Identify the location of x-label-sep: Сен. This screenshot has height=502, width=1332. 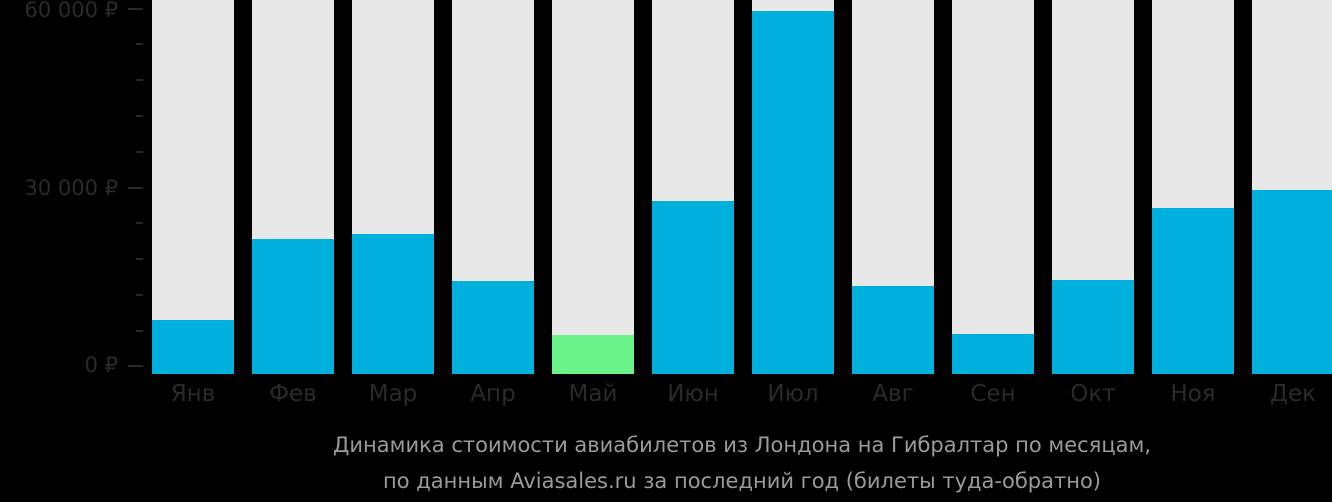
(993, 394).